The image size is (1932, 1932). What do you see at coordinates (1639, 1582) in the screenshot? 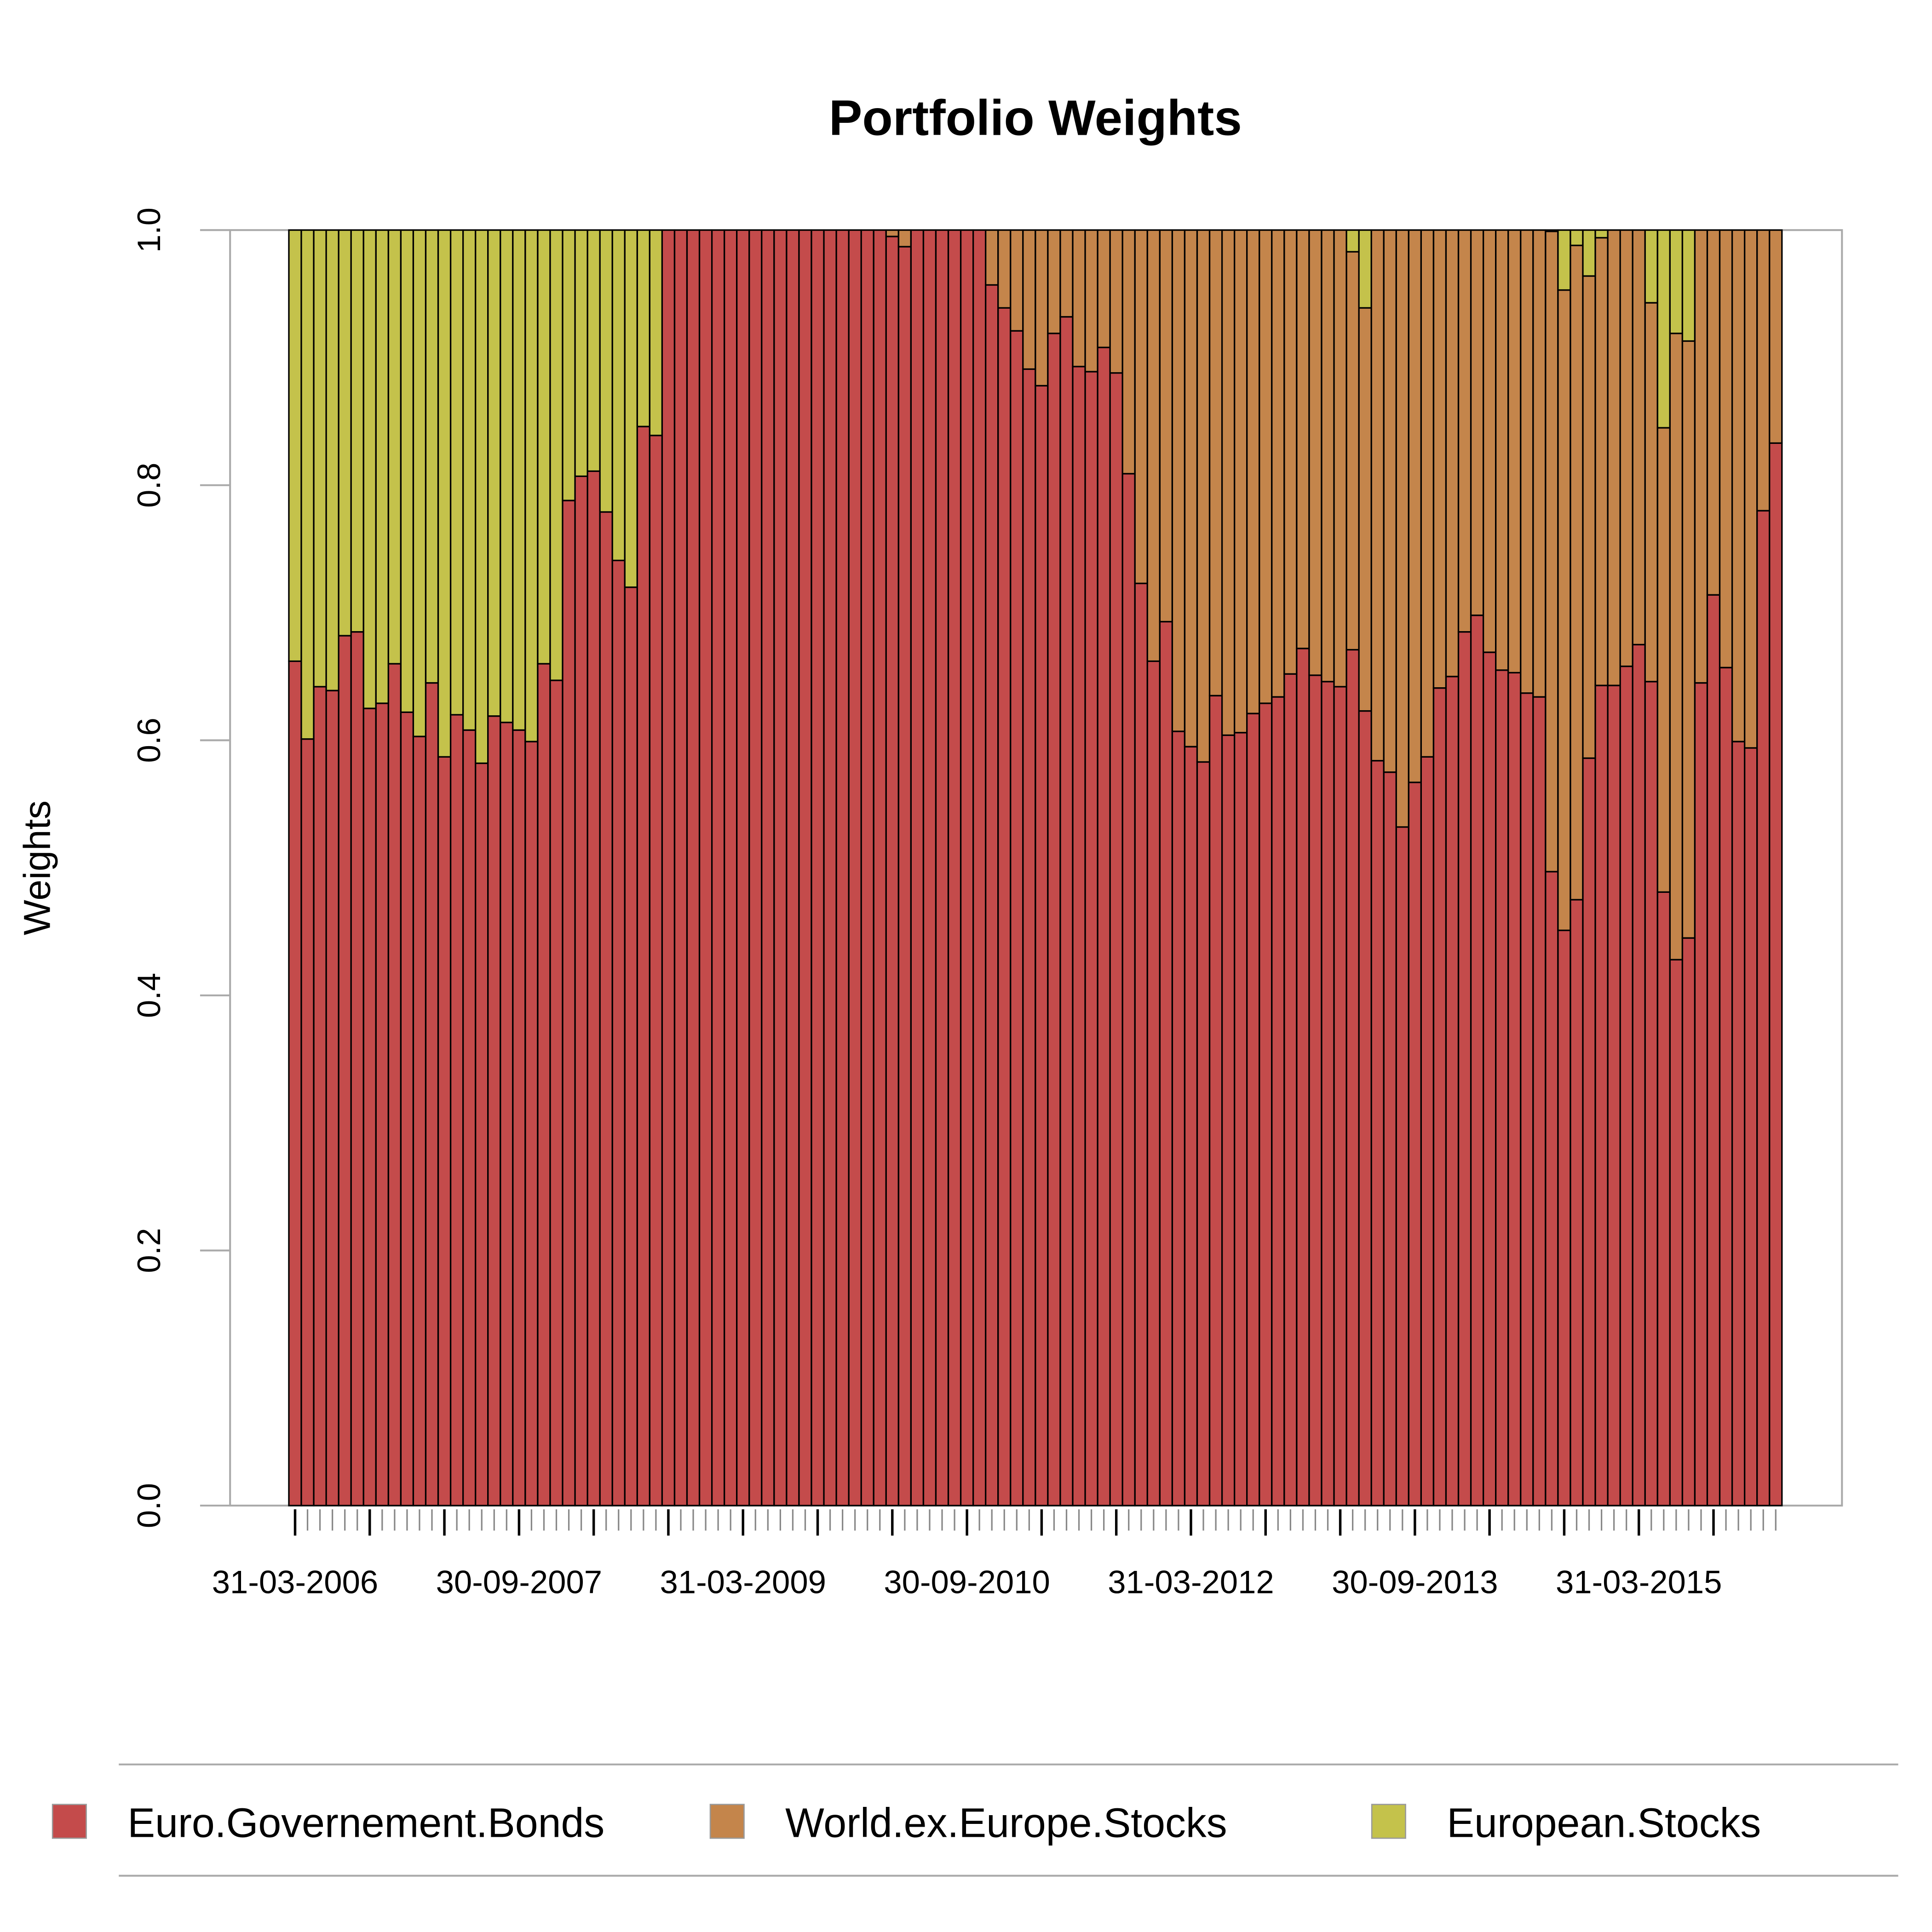
I see `x-tick-label: 31-03-2015` at bounding box center [1639, 1582].